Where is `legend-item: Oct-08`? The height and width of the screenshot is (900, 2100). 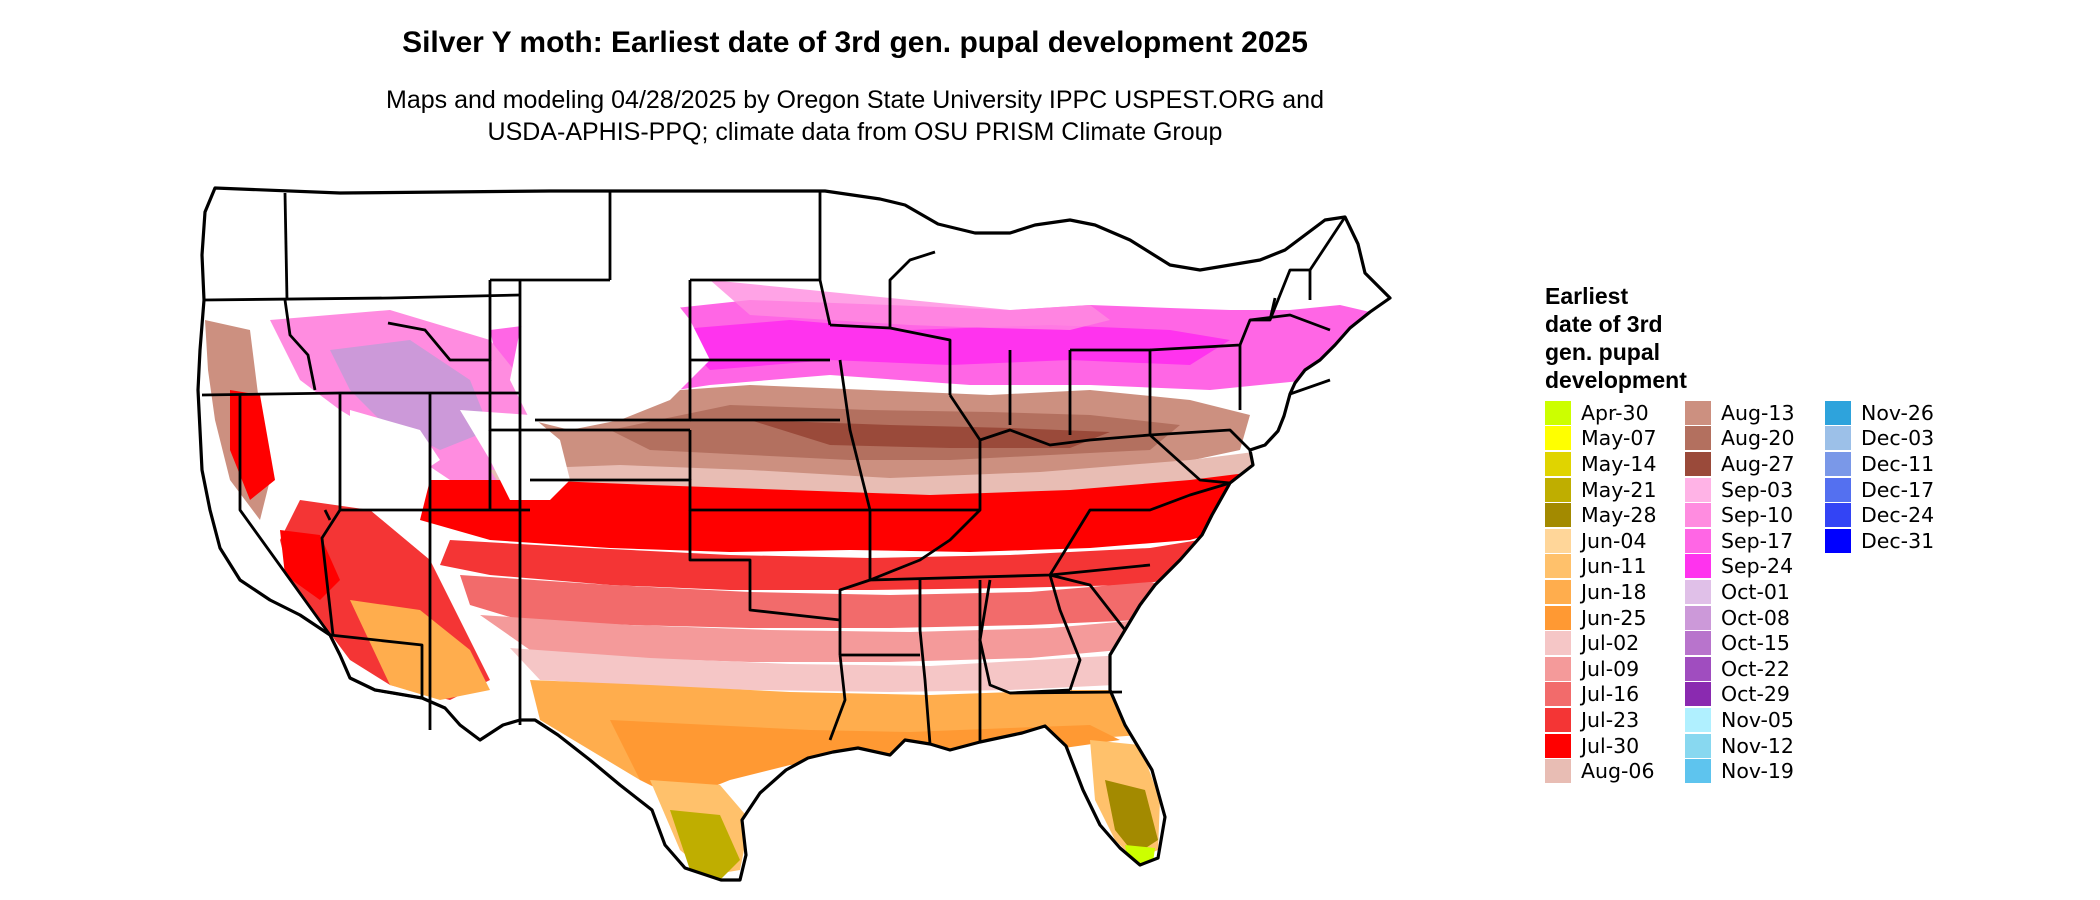 legend-item: Oct-08 is located at coordinates (1748, 618).